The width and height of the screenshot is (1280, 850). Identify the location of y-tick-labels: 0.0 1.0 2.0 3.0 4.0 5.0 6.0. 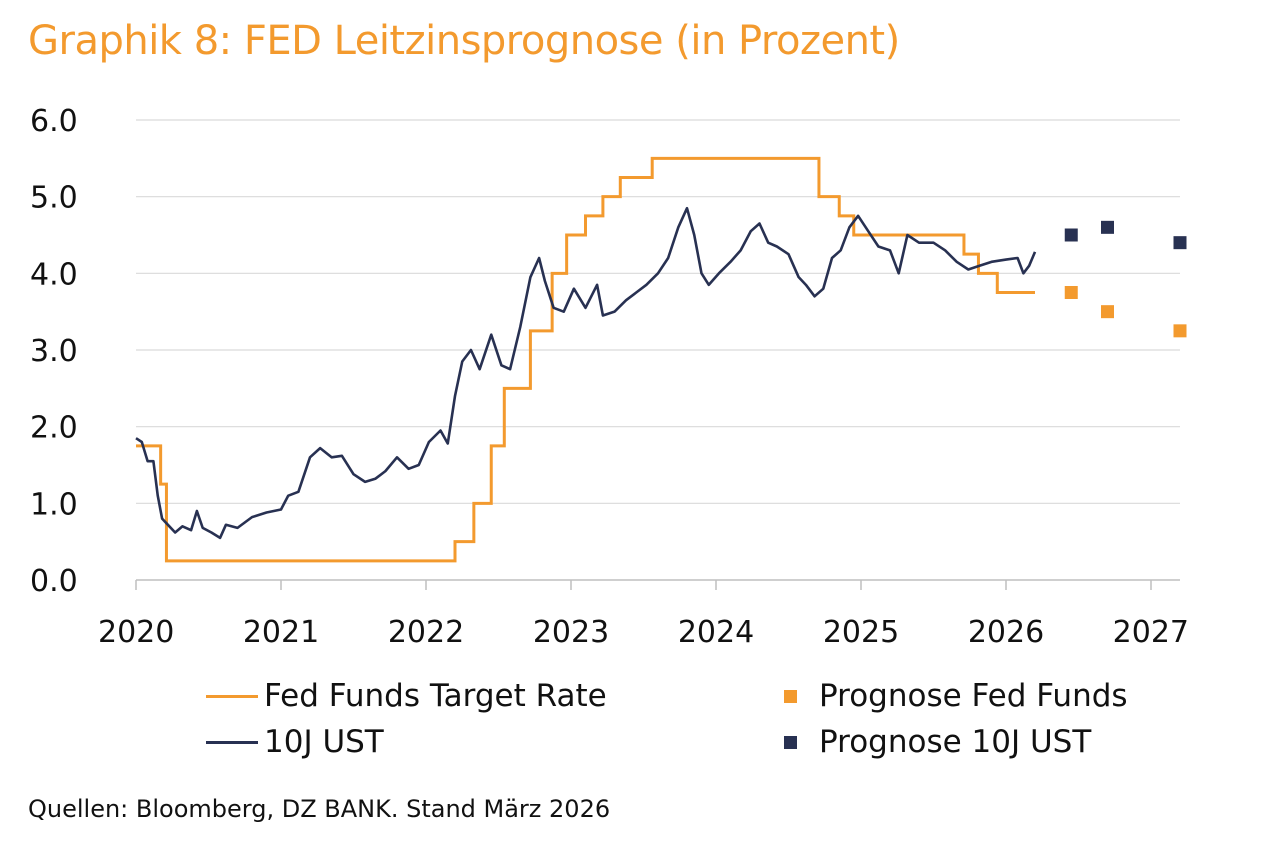
(54, 351).